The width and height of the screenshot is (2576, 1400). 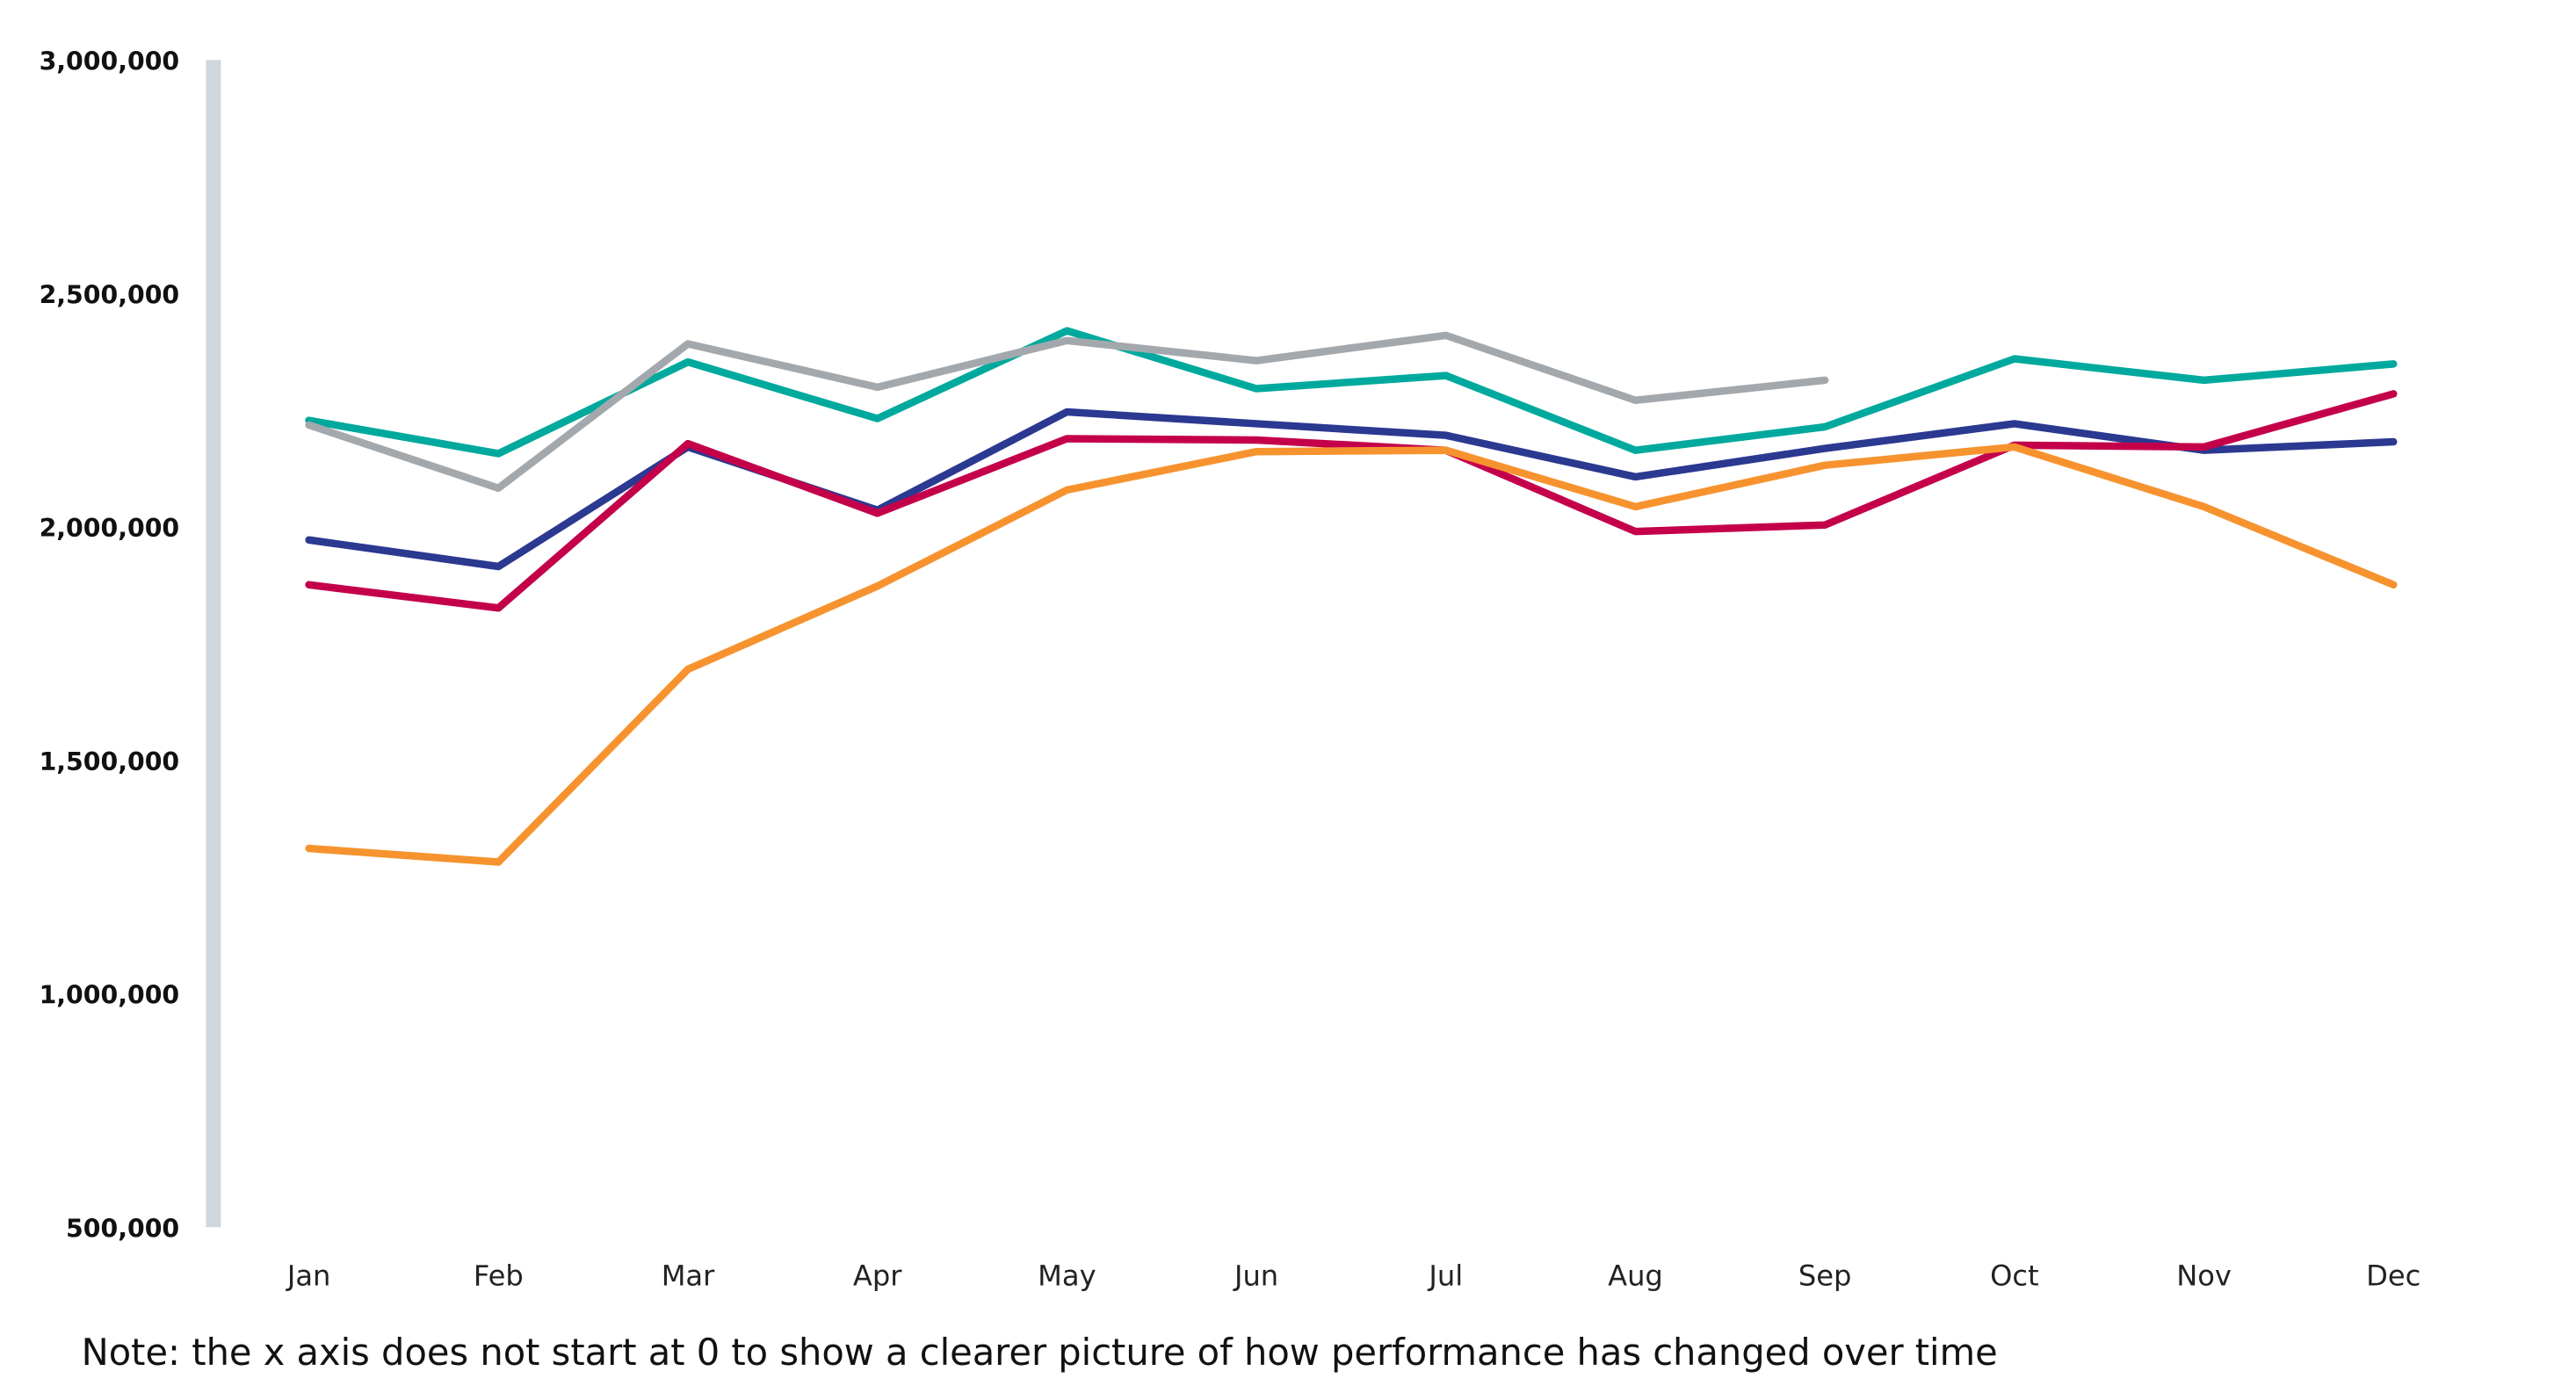 I want to click on x-tick-label: Dec, so click(x=2393, y=1275).